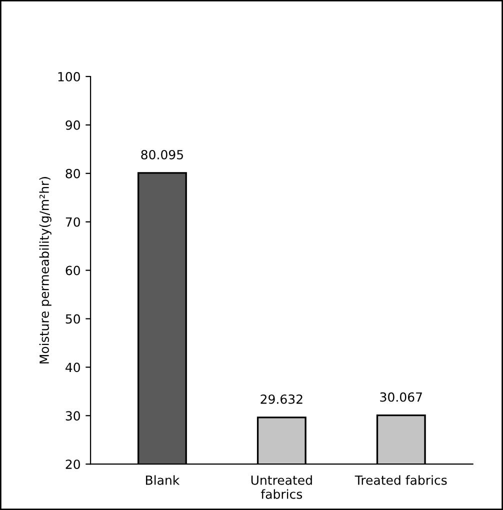 The width and height of the screenshot is (503, 510). What do you see at coordinates (73, 416) in the screenshot?
I see `y-tick-label: 30` at bounding box center [73, 416].